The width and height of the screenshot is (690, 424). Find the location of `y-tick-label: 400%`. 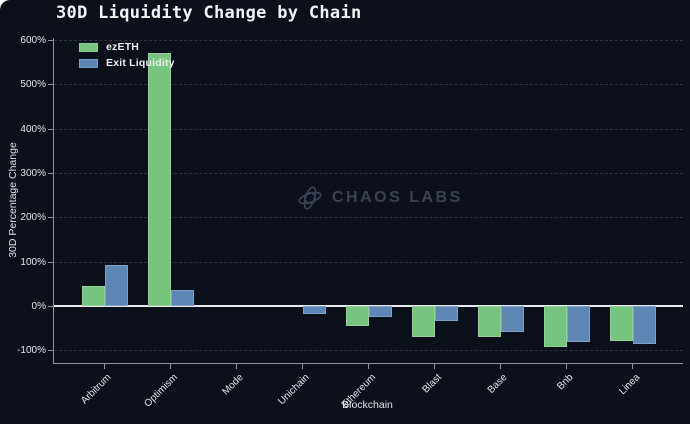

y-tick-label: 400% is located at coordinates (33, 129).